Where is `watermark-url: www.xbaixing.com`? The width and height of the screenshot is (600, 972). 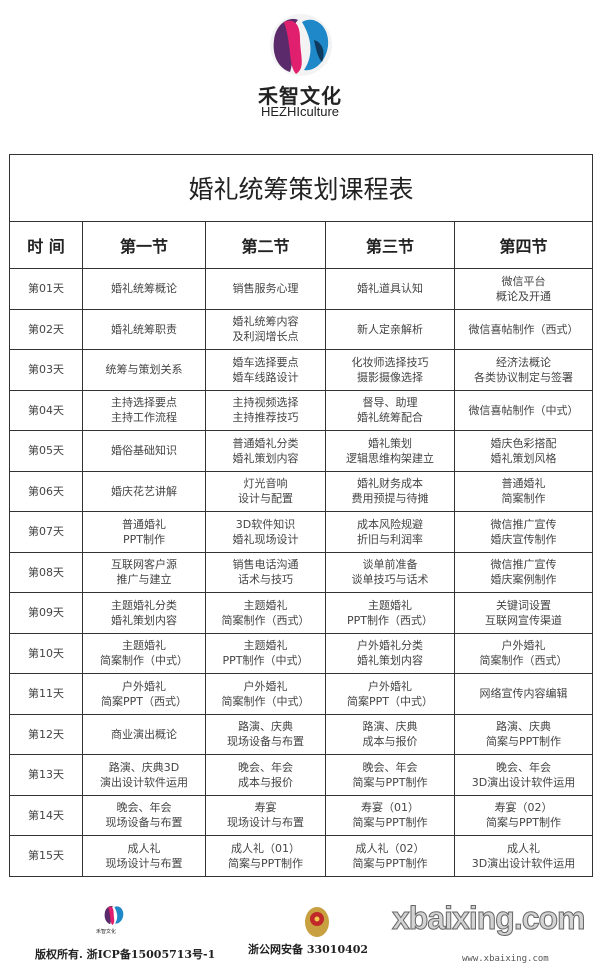 watermark-url: www.xbaixing.com is located at coordinates (505, 959).